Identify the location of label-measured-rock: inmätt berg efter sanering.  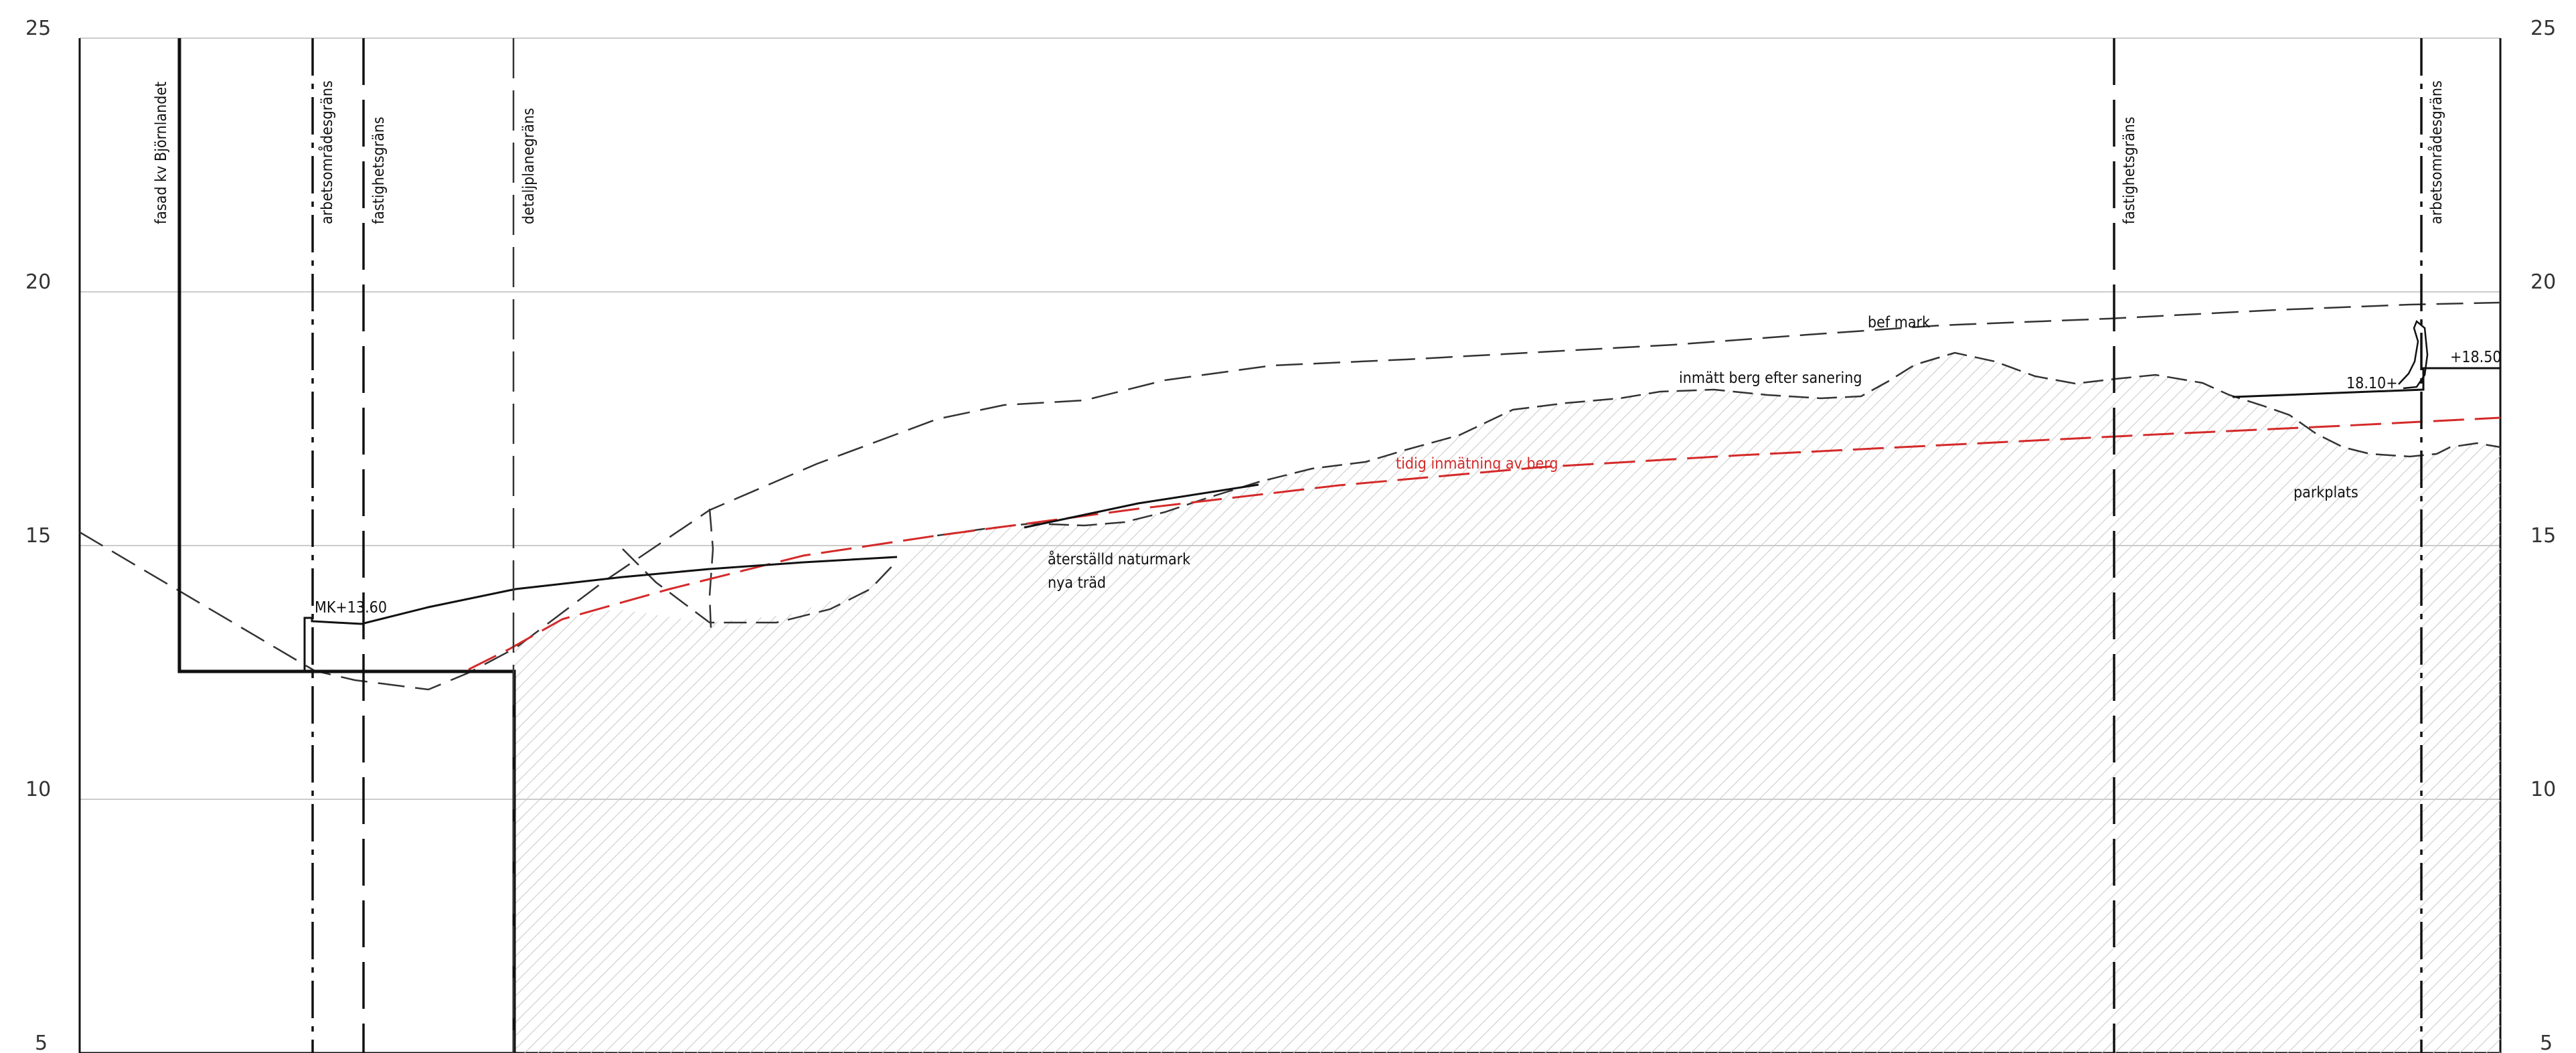
(1771, 378).